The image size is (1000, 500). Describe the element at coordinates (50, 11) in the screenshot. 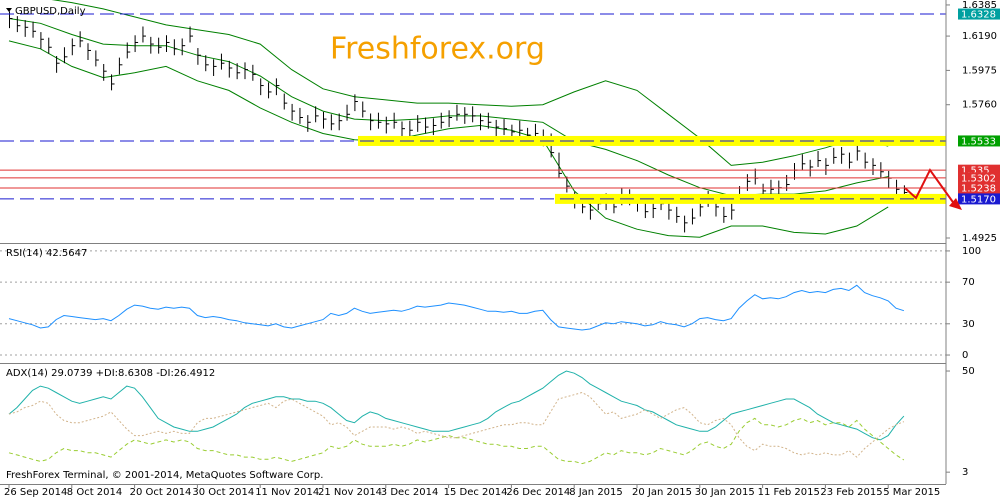

I see `chart-title: GBPUSD,Daily` at that location.